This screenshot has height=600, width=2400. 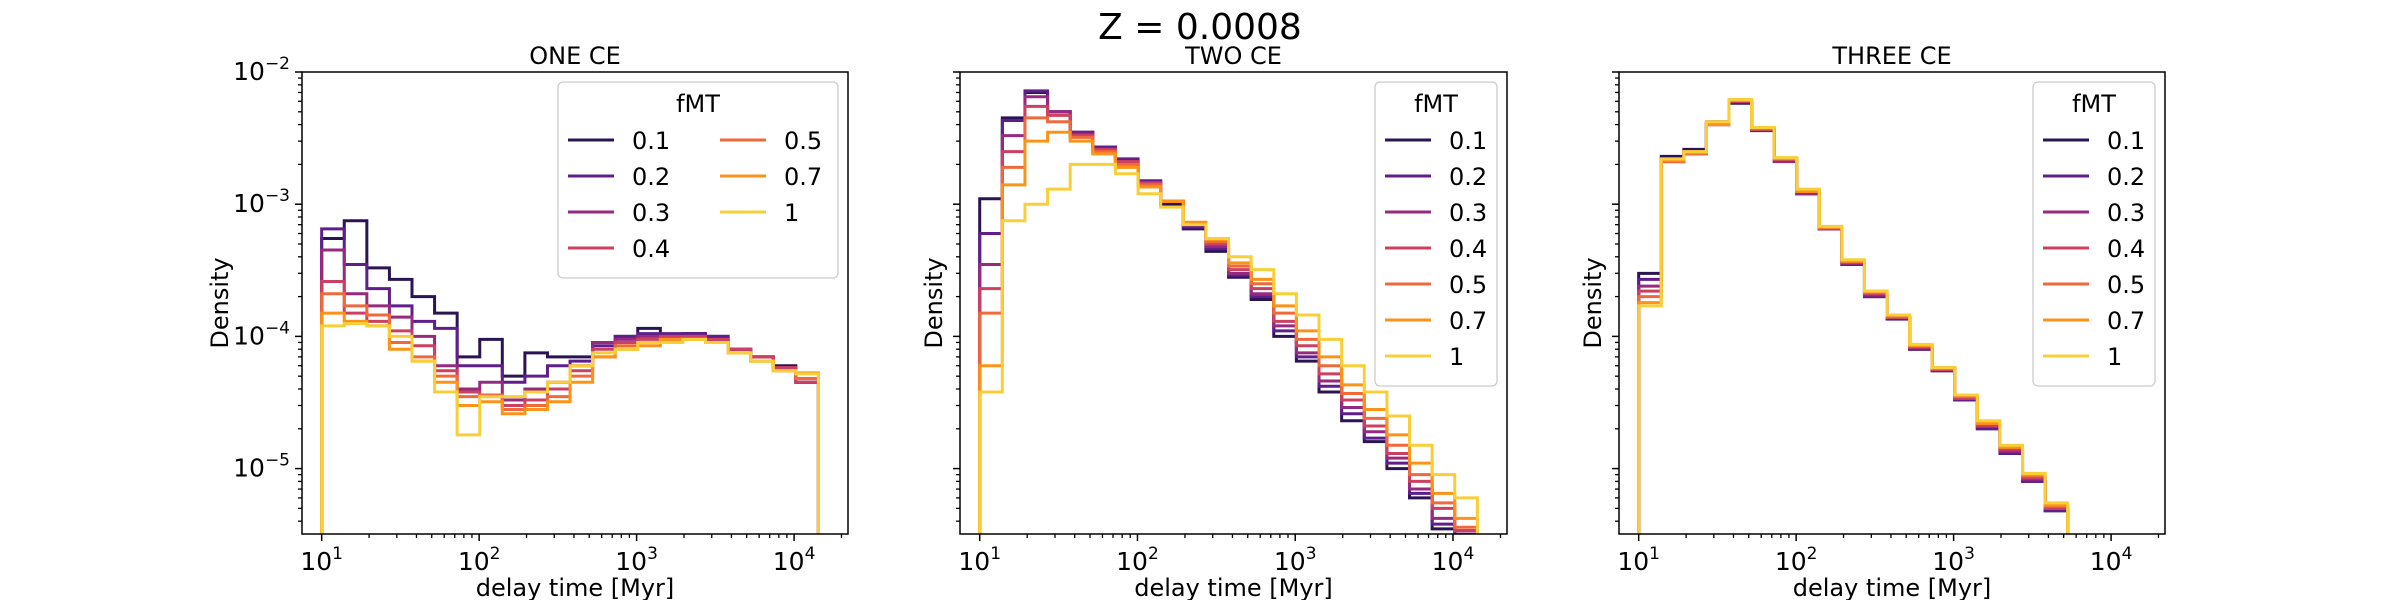 I want to click on hist-line-fmt-0.5, so click(x=1853, y=316).